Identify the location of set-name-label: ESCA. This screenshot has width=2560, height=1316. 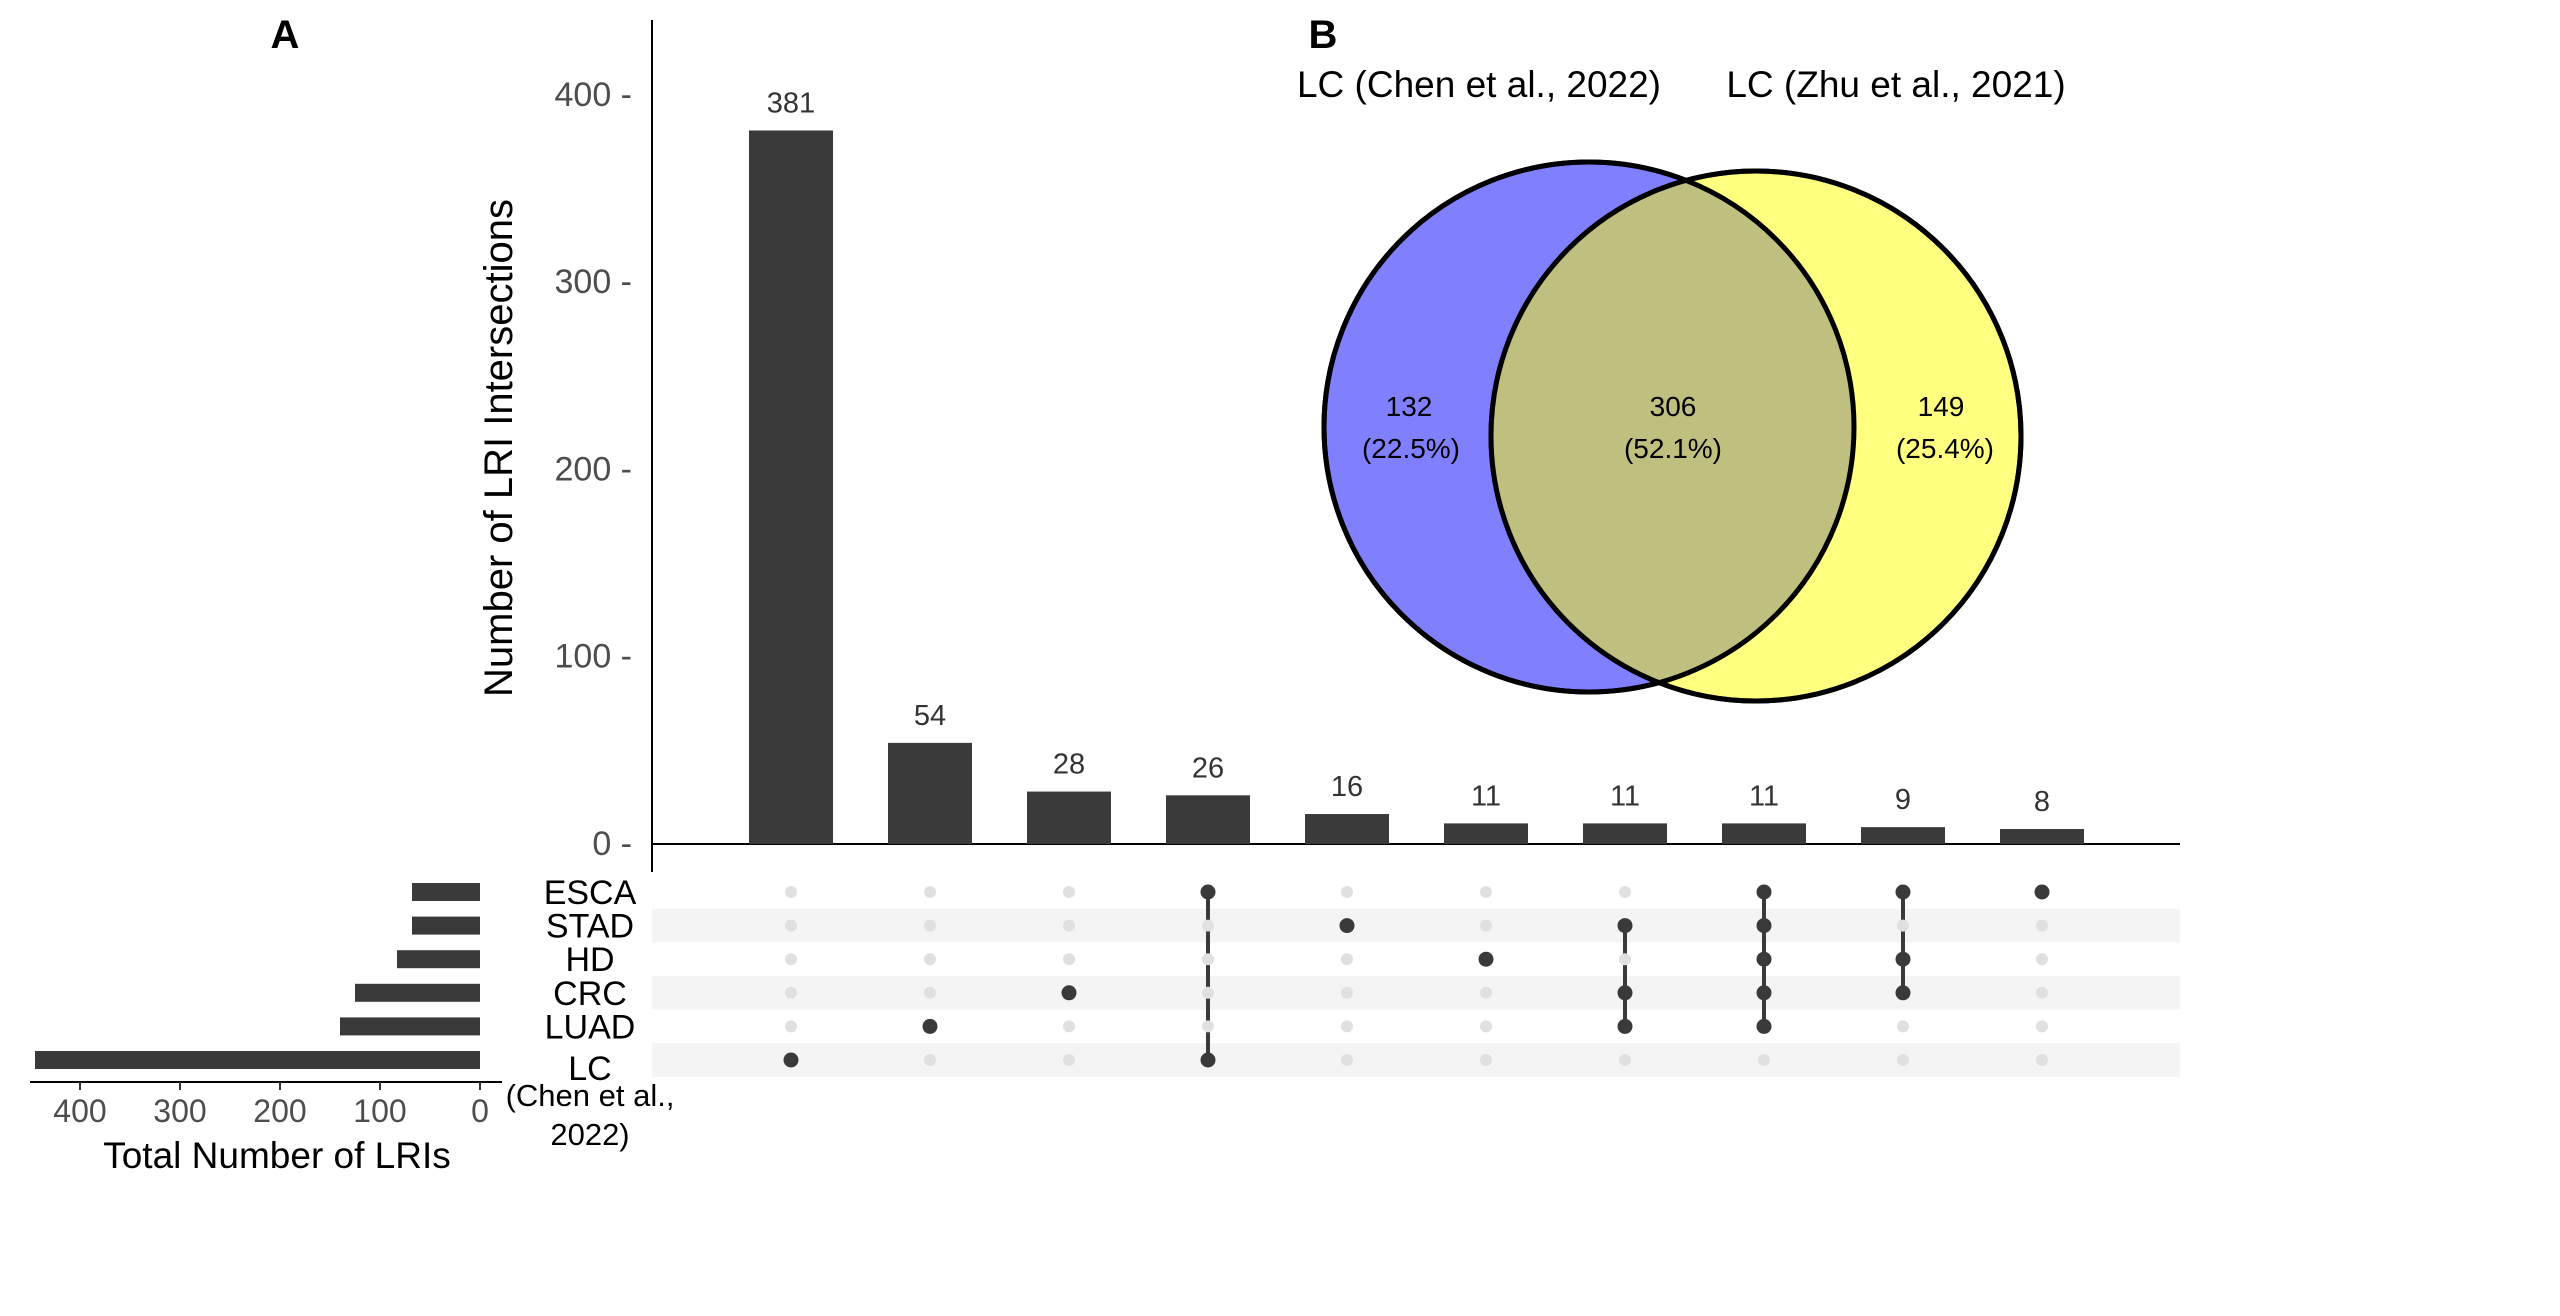
(590, 893).